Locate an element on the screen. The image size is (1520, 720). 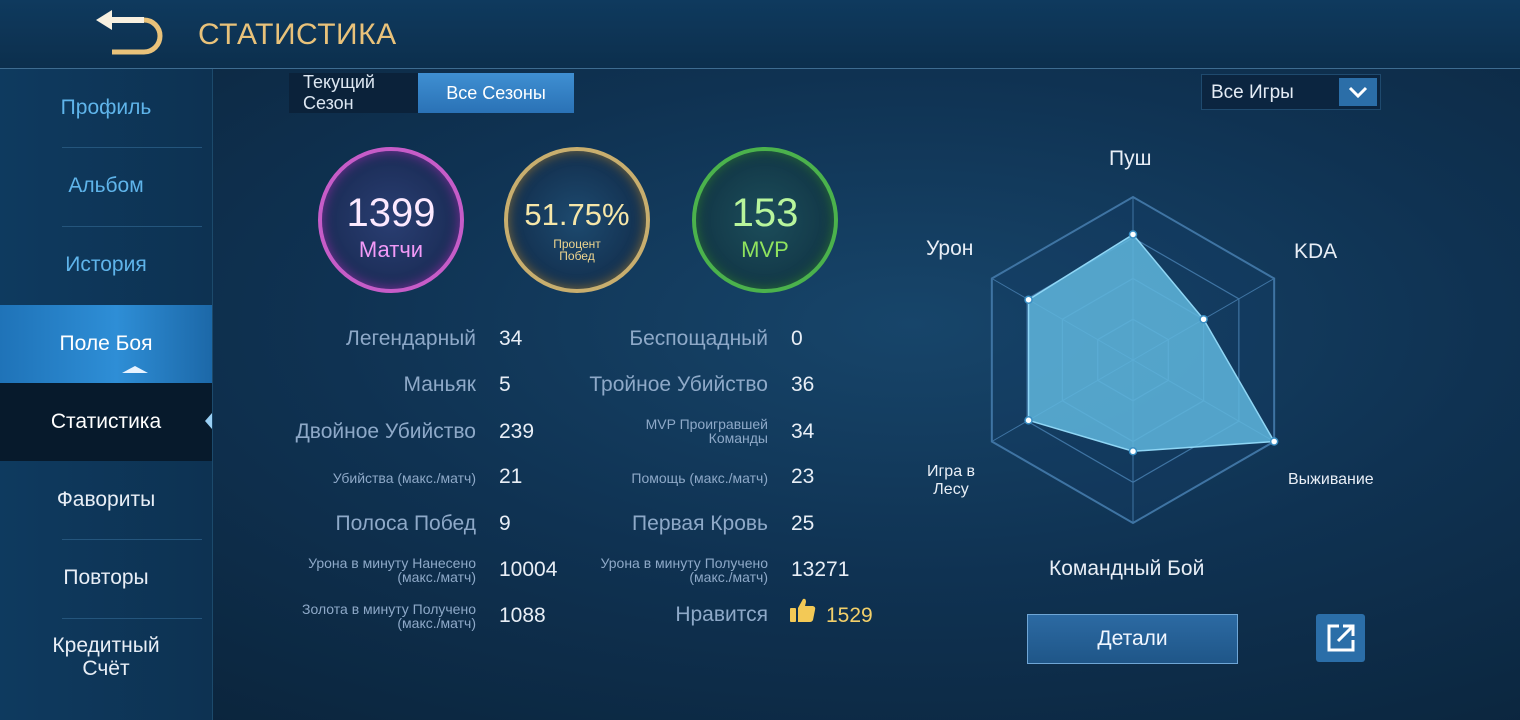
radar-axis-label: Пуш is located at coordinates (1130, 158).